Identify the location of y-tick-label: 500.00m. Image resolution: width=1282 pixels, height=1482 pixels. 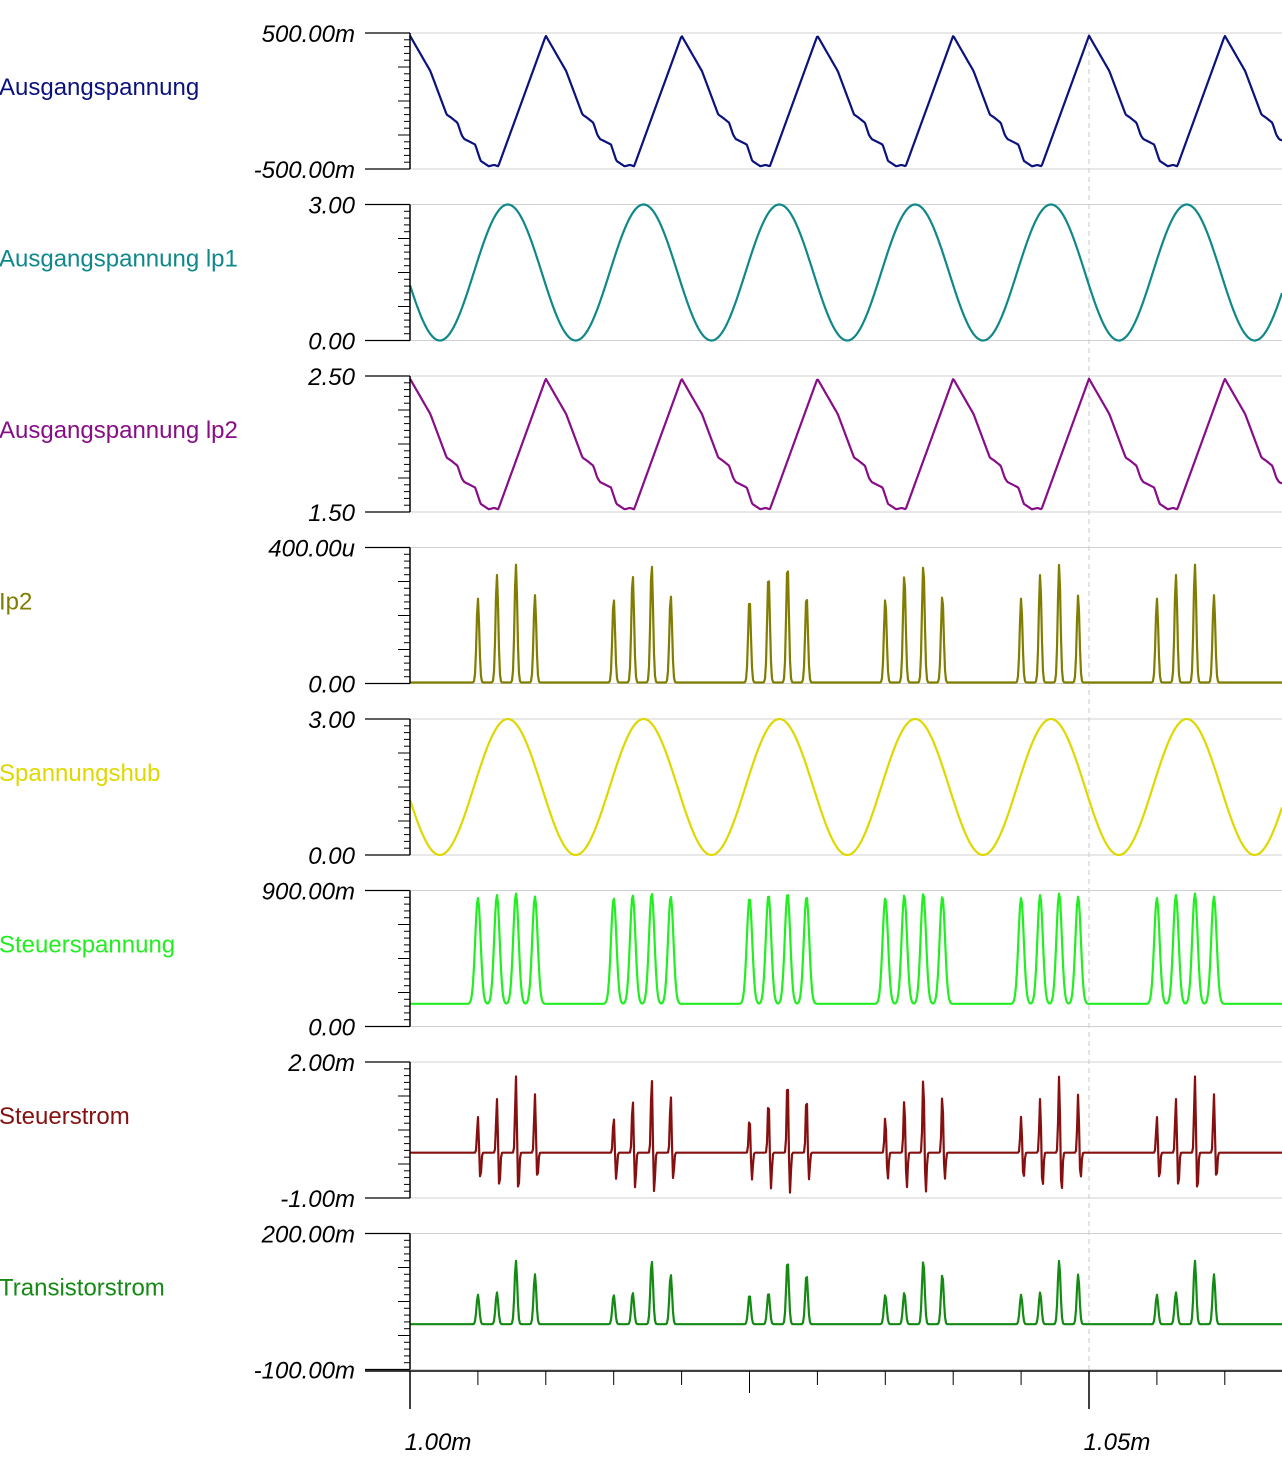
(308, 34).